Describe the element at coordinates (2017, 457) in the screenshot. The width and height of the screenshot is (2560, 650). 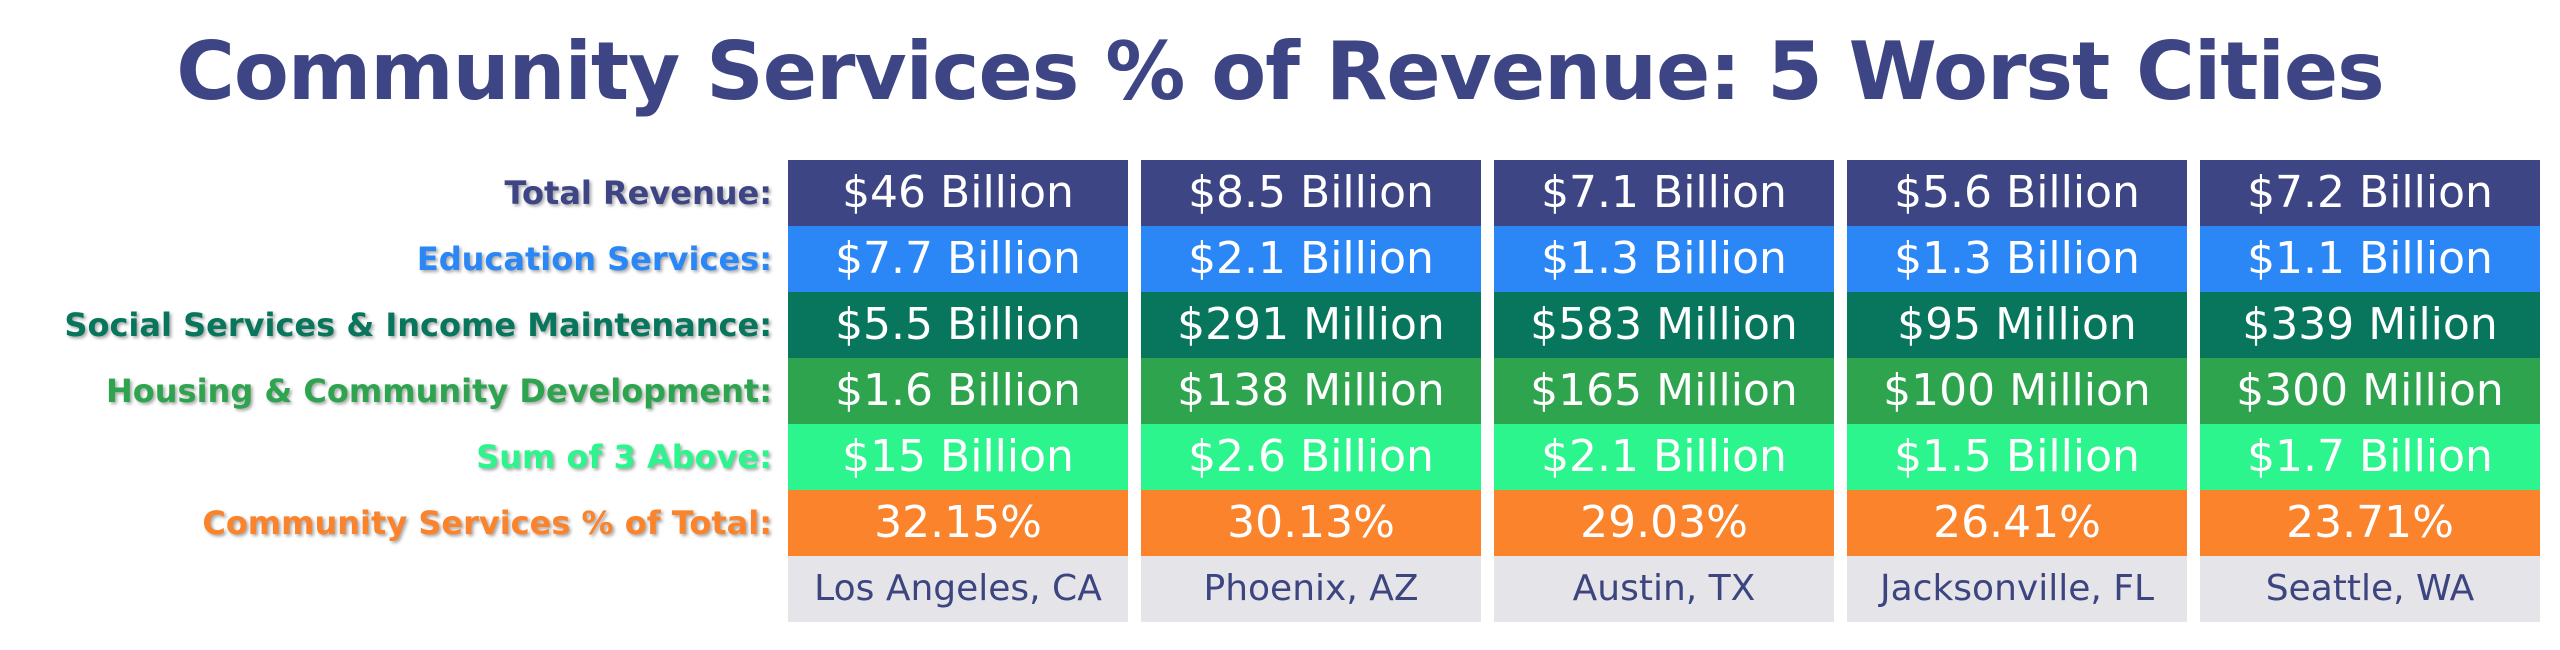
I see `cell-sum: $1.5 Billion` at that location.